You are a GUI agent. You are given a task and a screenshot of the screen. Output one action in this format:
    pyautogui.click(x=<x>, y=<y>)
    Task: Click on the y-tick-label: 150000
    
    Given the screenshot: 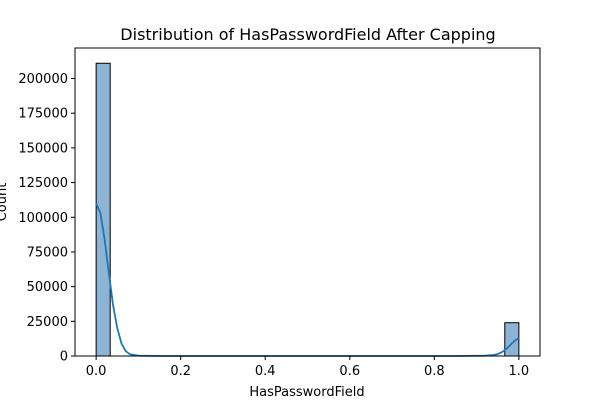 What is the action you would take?
    pyautogui.click(x=43, y=148)
    